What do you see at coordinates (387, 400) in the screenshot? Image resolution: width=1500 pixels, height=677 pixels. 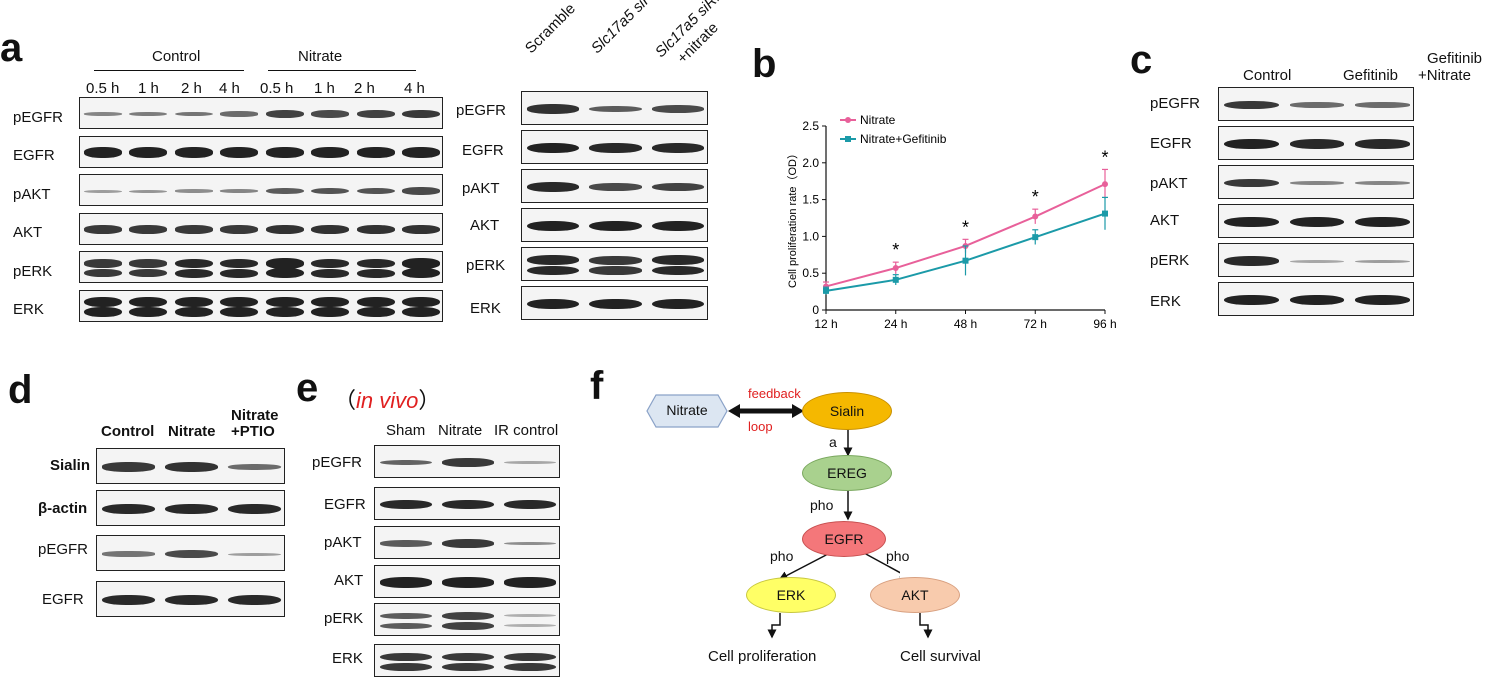 I see `in-vivo-label: in vivo` at bounding box center [387, 400].